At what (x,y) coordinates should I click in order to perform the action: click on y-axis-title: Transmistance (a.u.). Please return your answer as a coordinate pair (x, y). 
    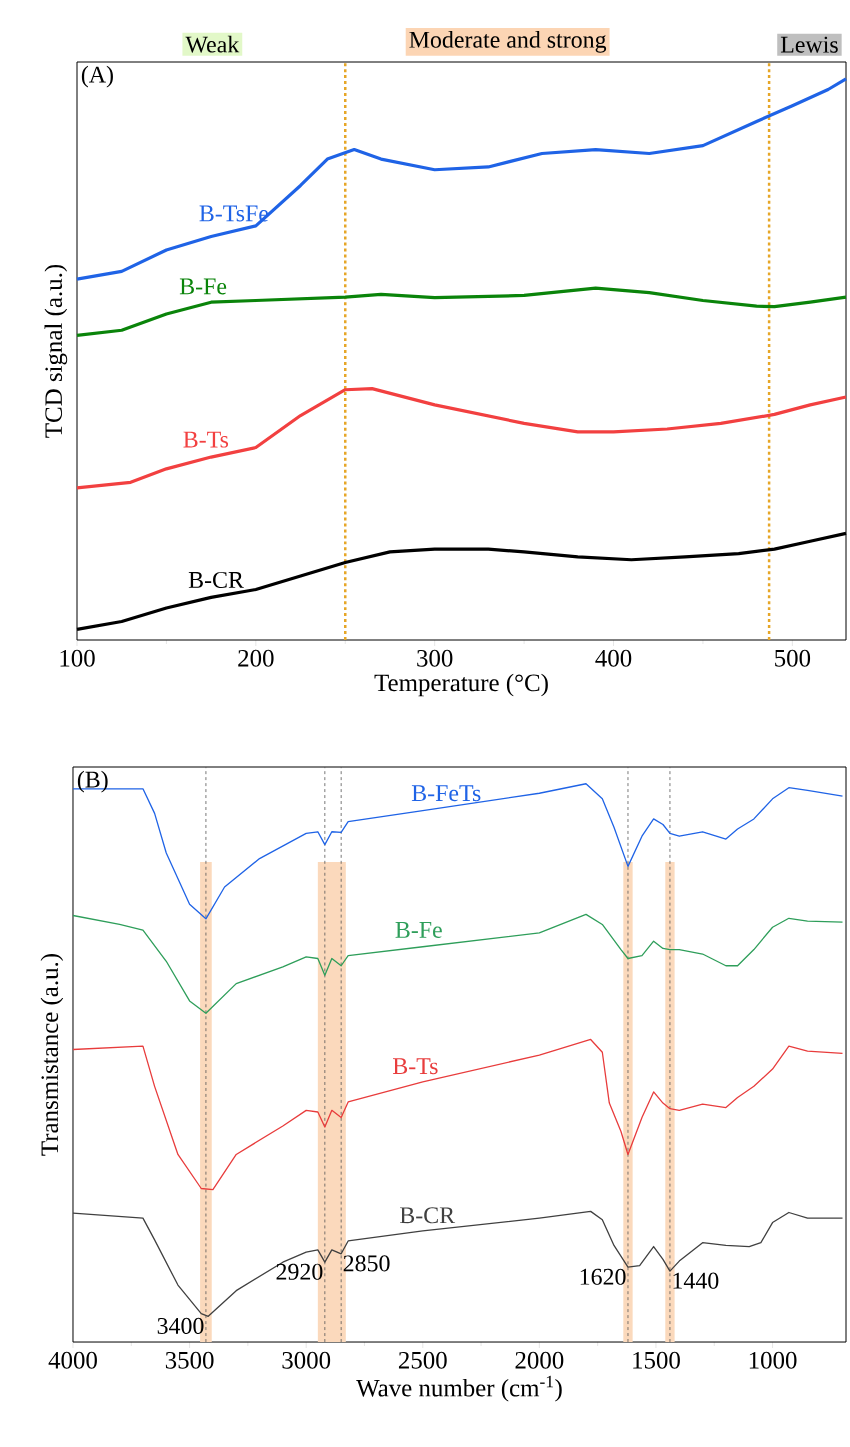
    Looking at the image, I should click on (52, 1055).